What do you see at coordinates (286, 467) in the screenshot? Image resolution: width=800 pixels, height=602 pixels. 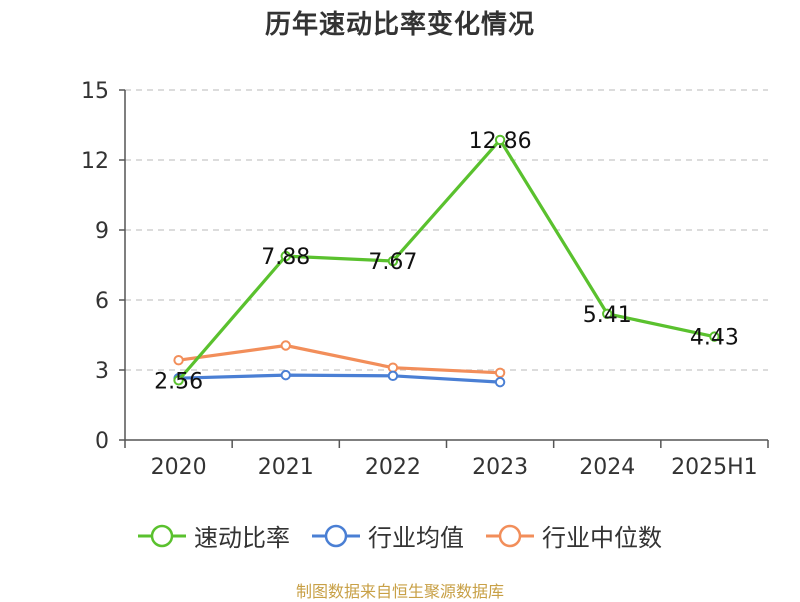 I see `x-tick-label-2021: 2021` at bounding box center [286, 467].